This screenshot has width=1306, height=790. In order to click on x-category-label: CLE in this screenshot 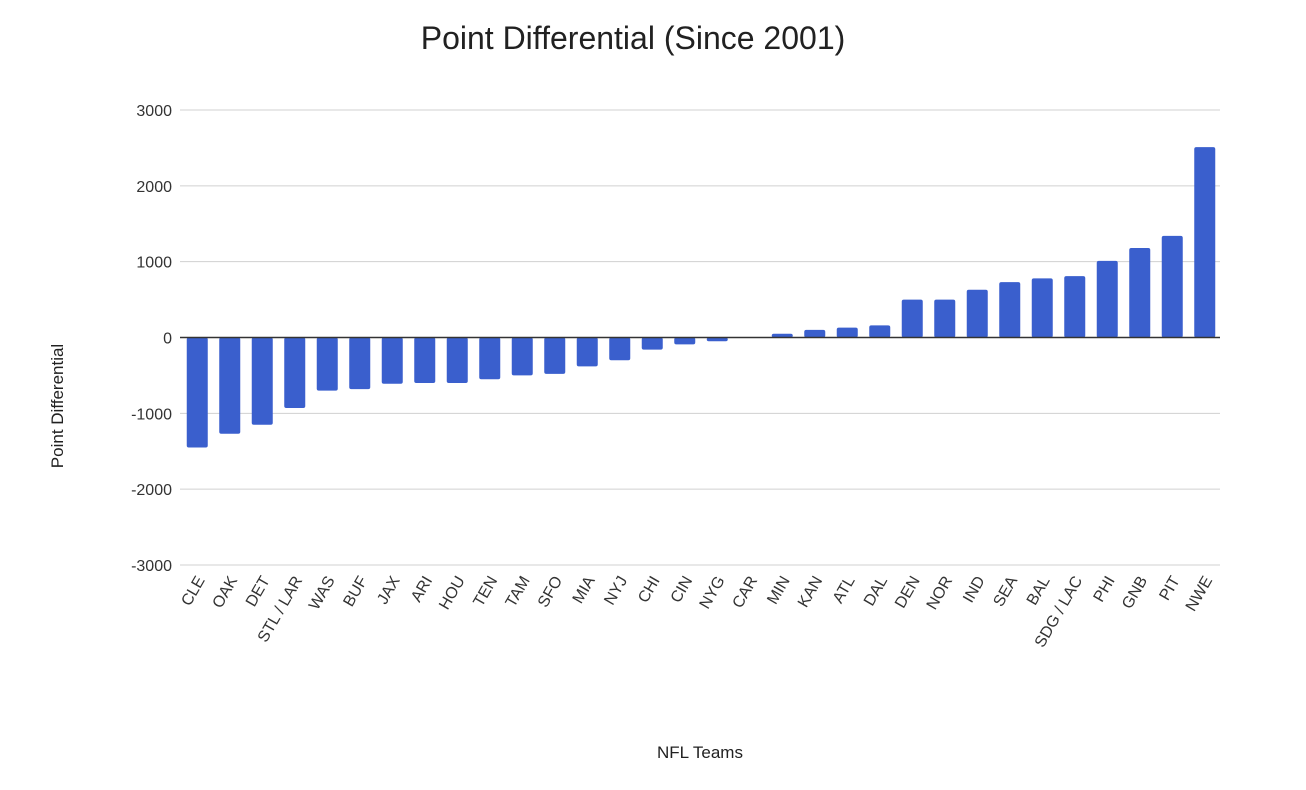, I will do `click(193, 591)`.